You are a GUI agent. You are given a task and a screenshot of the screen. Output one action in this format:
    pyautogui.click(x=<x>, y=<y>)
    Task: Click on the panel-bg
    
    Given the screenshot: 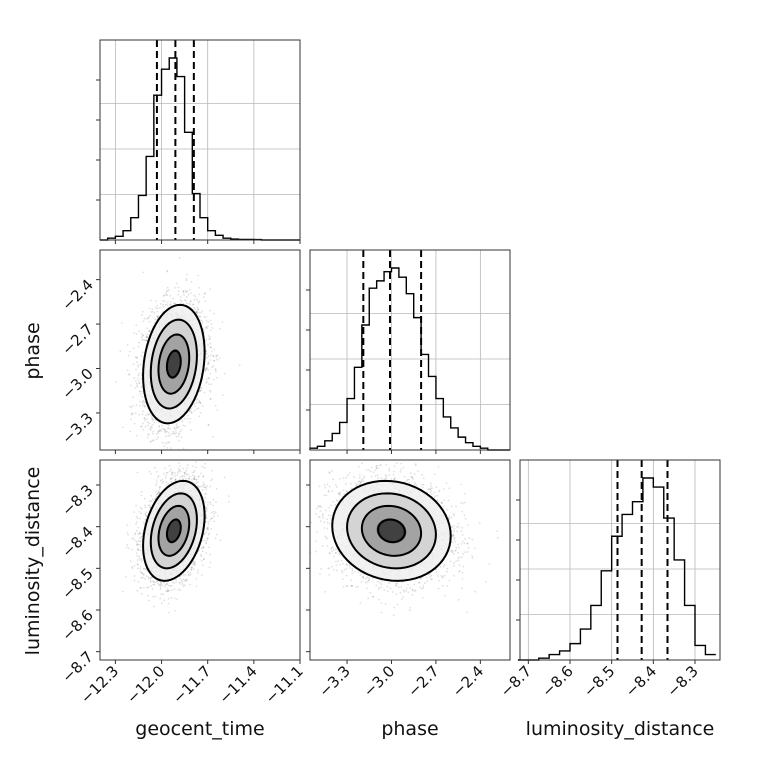 What is the action you would take?
    pyautogui.click(x=200, y=560)
    